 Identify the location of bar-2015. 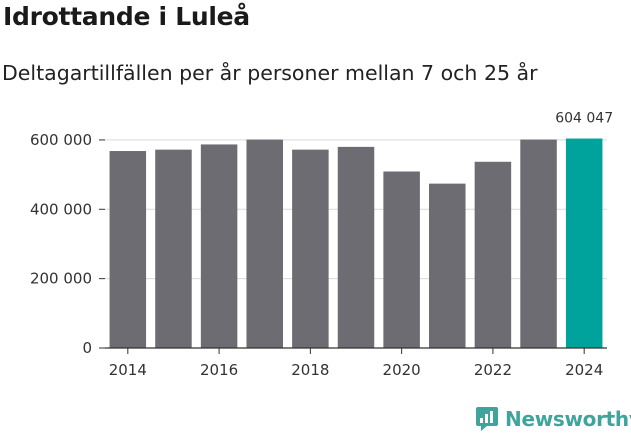
(173, 248).